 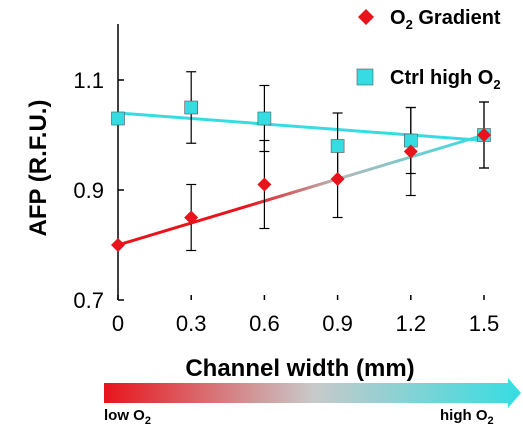 What do you see at coordinates (127, 417) in the screenshot?
I see `low-o2-label: low O2` at bounding box center [127, 417].